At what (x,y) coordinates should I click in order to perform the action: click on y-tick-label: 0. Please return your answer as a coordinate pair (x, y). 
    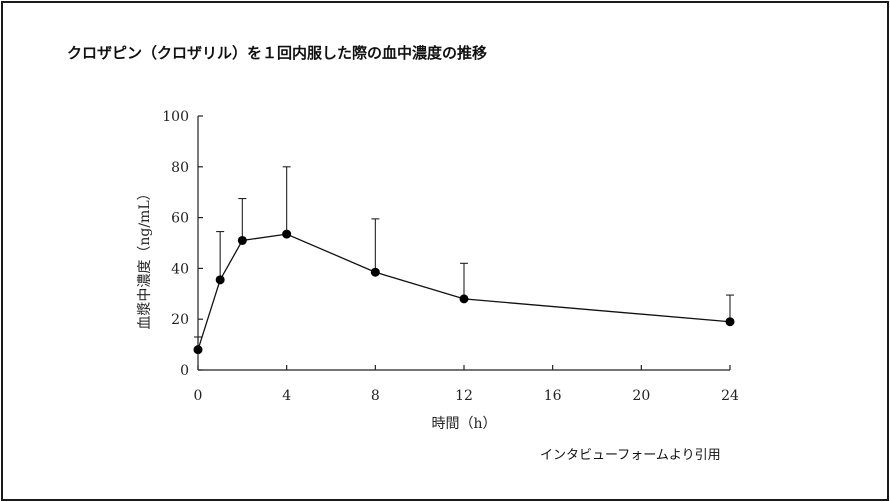
    Looking at the image, I should click on (184, 371).